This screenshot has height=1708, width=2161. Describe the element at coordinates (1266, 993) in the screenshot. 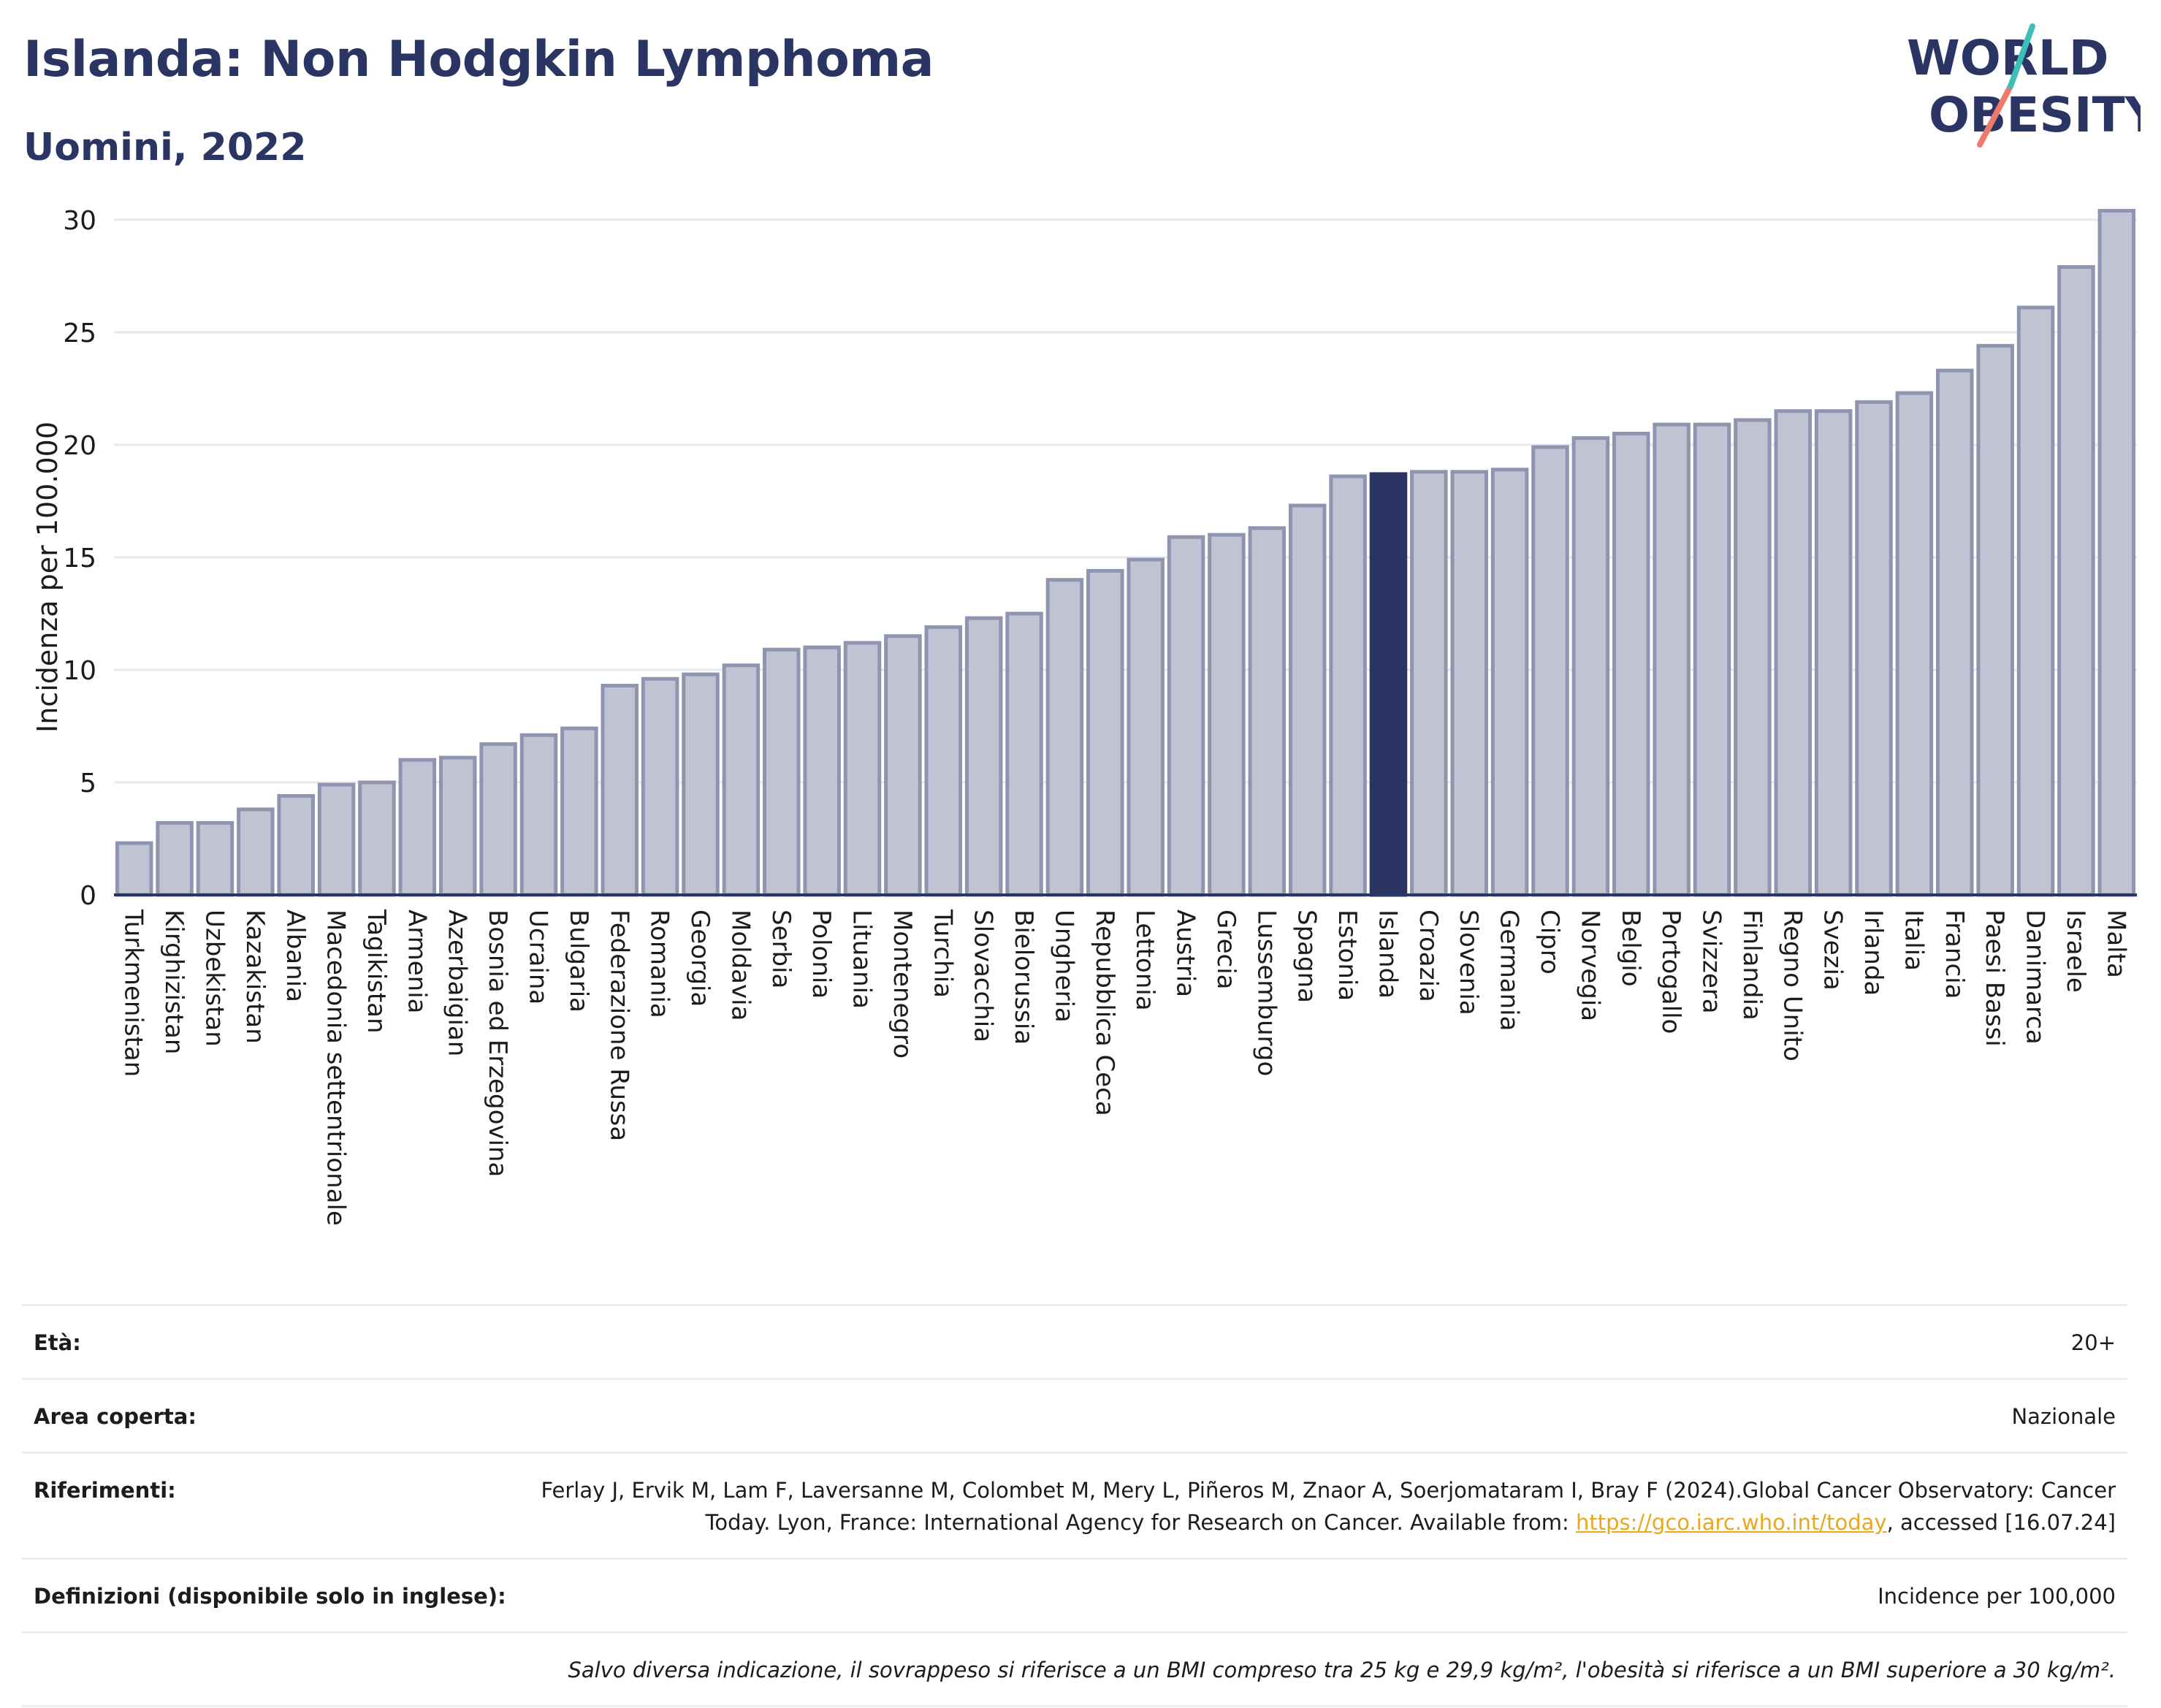

I see `x-tick-label: Lussemburgo` at that location.